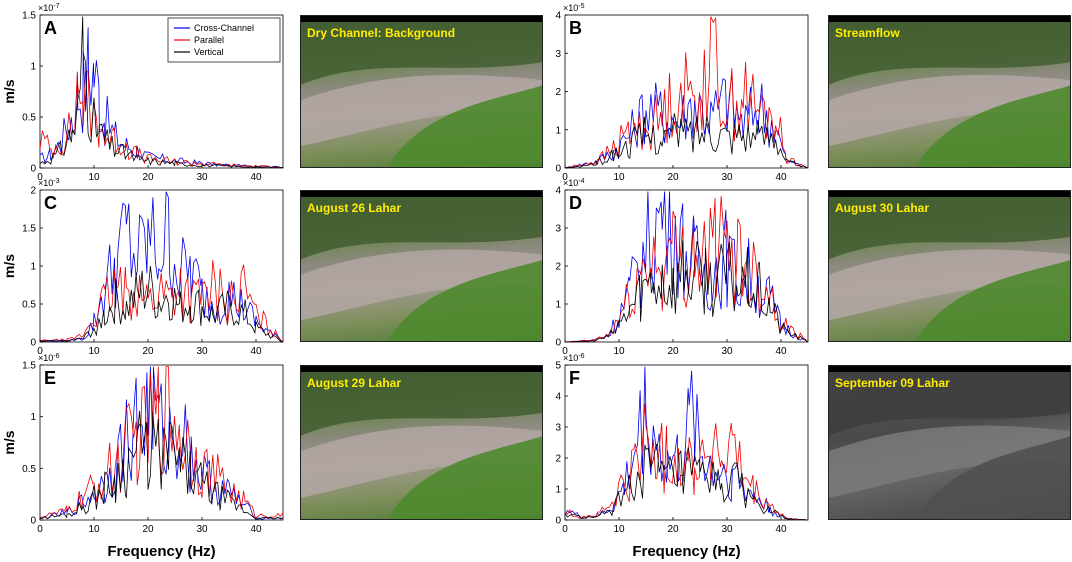  What do you see at coordinates (49, 183) in the screenshot?
I see `exponent-label: ×10⁻³` at bounding box center [49, 183].